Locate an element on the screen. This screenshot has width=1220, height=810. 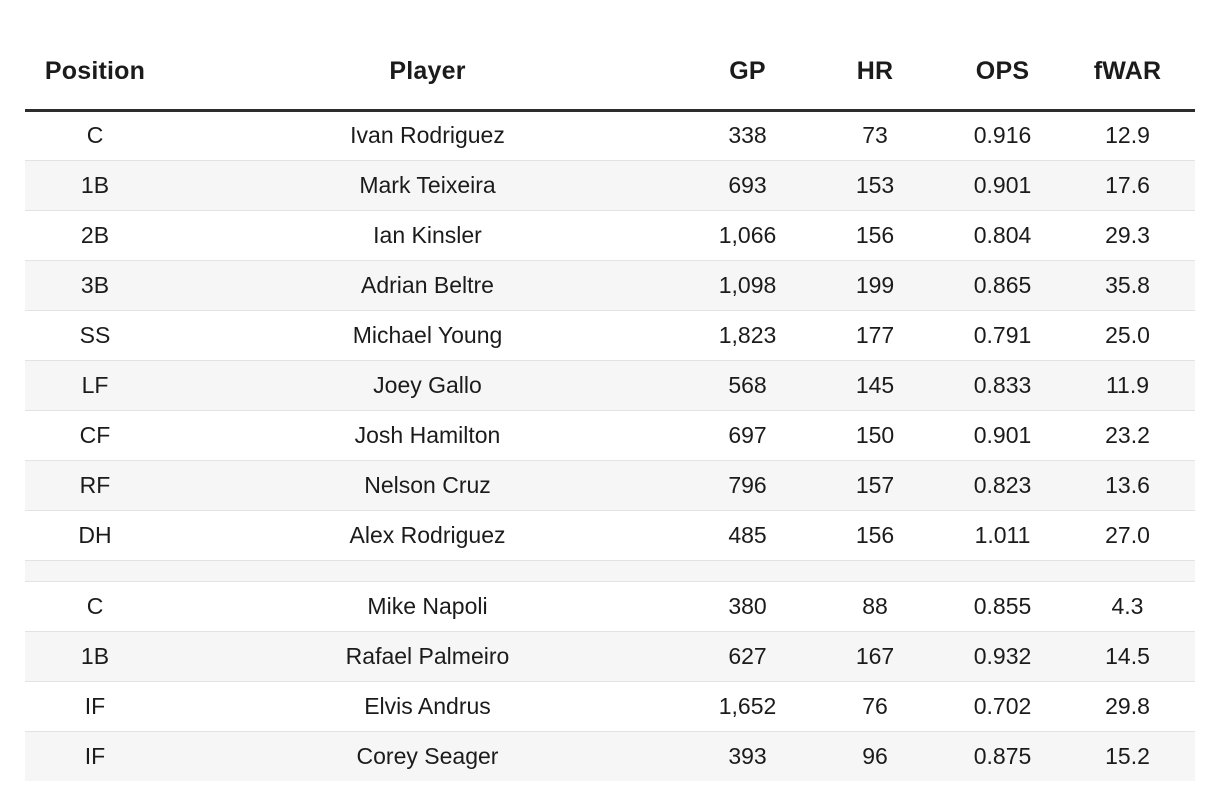
table-row: CF Josh Hamilton 697 150 0.901 23.2 is located at coordinates (610, 434).